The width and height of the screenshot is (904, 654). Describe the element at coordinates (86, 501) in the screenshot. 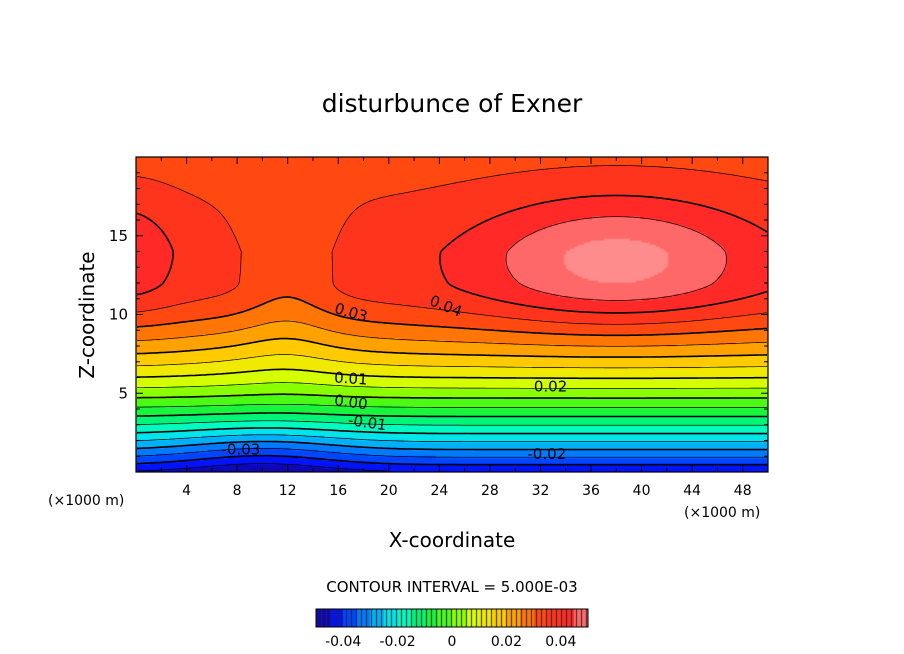

I see `x-unit-left: (×1000 m)` at that location.